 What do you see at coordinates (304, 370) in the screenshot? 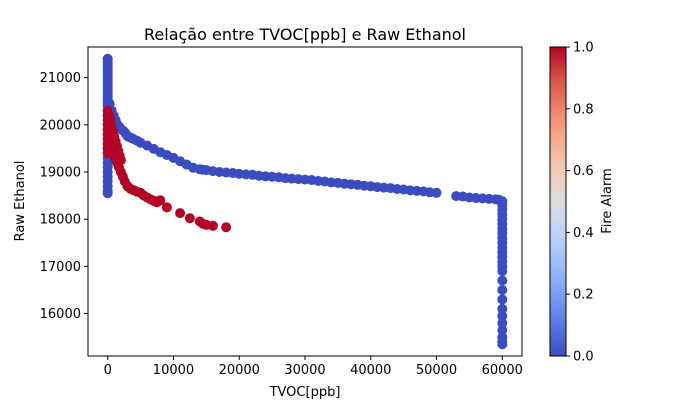
I see `x-tick-label: 30000` at bounding box center [304, 370].